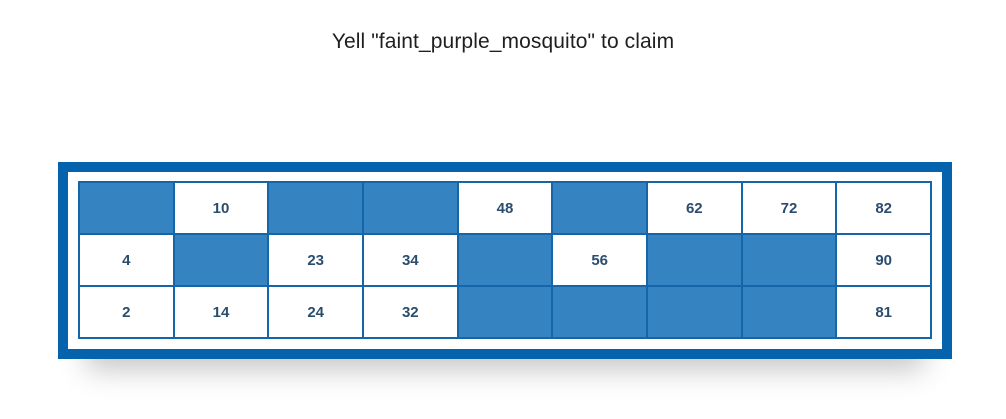 The height and width of the screenshot is (419, 1006). I want to click on number-cell: 23, so click(316, 261).